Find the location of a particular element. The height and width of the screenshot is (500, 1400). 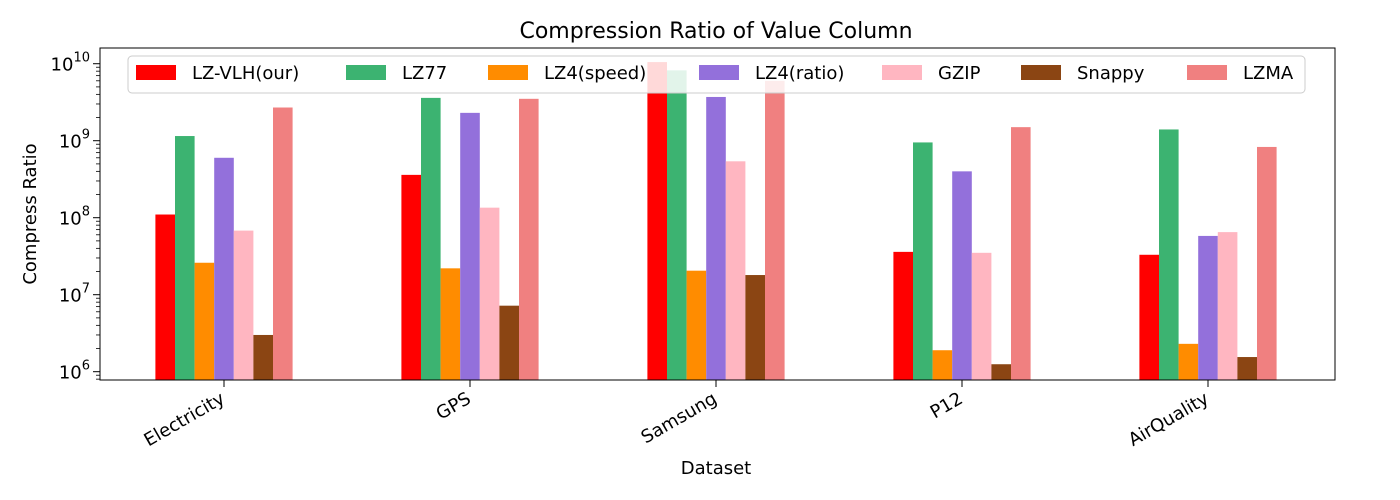

bar-snappy-airquality is located at coordinates (1247, 368).